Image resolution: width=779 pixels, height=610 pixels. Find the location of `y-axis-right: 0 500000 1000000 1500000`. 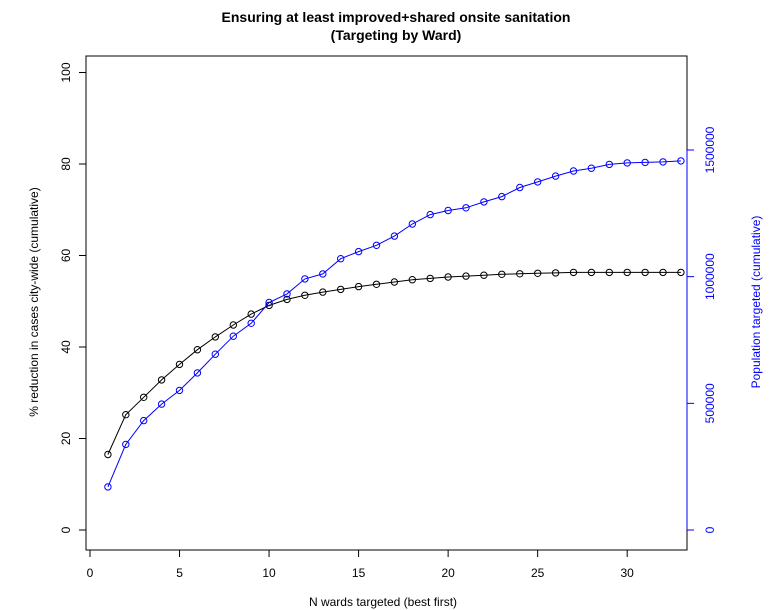

y-axis-right: 0 500000 1000000 1500000 is located at coordinates (701, 329).